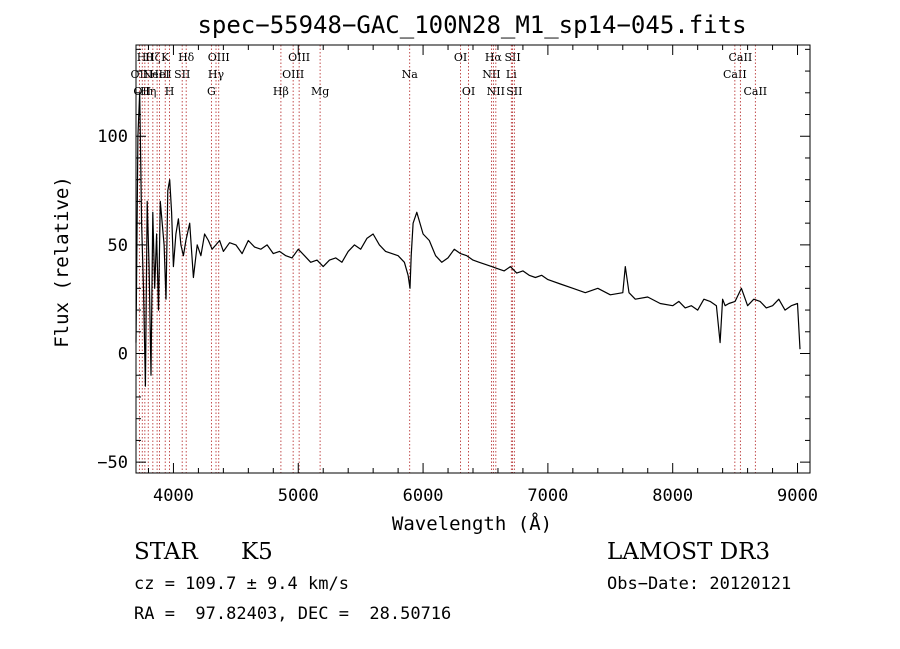  I want to click on subclass-label: K5, so click(257, 552).